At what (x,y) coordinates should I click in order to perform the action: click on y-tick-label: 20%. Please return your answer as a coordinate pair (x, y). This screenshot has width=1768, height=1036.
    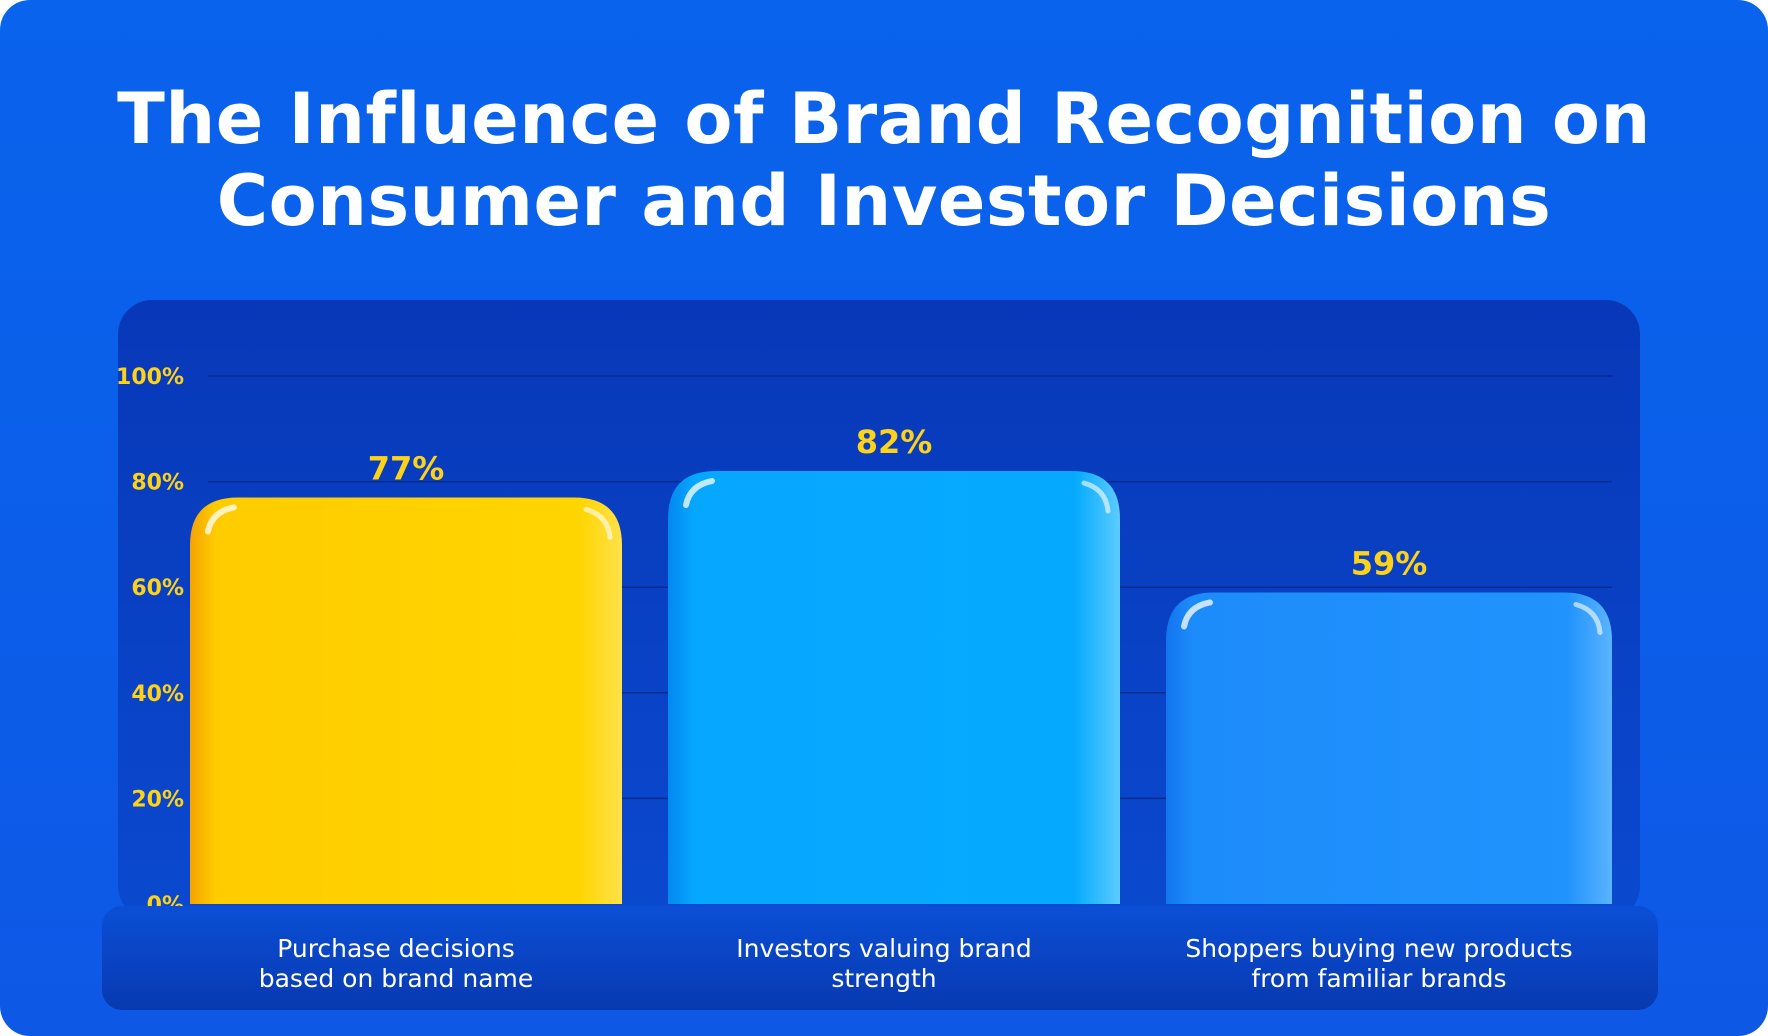
    Looking at the image, I should click on (157, 799).